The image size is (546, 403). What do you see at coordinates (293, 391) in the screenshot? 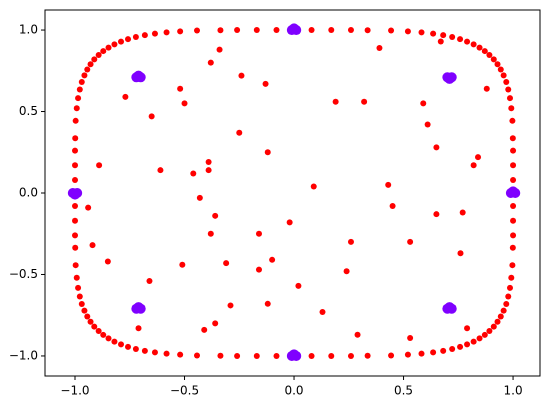
I see `x-tick-label: 0.0` at bounding box center [293, 391].